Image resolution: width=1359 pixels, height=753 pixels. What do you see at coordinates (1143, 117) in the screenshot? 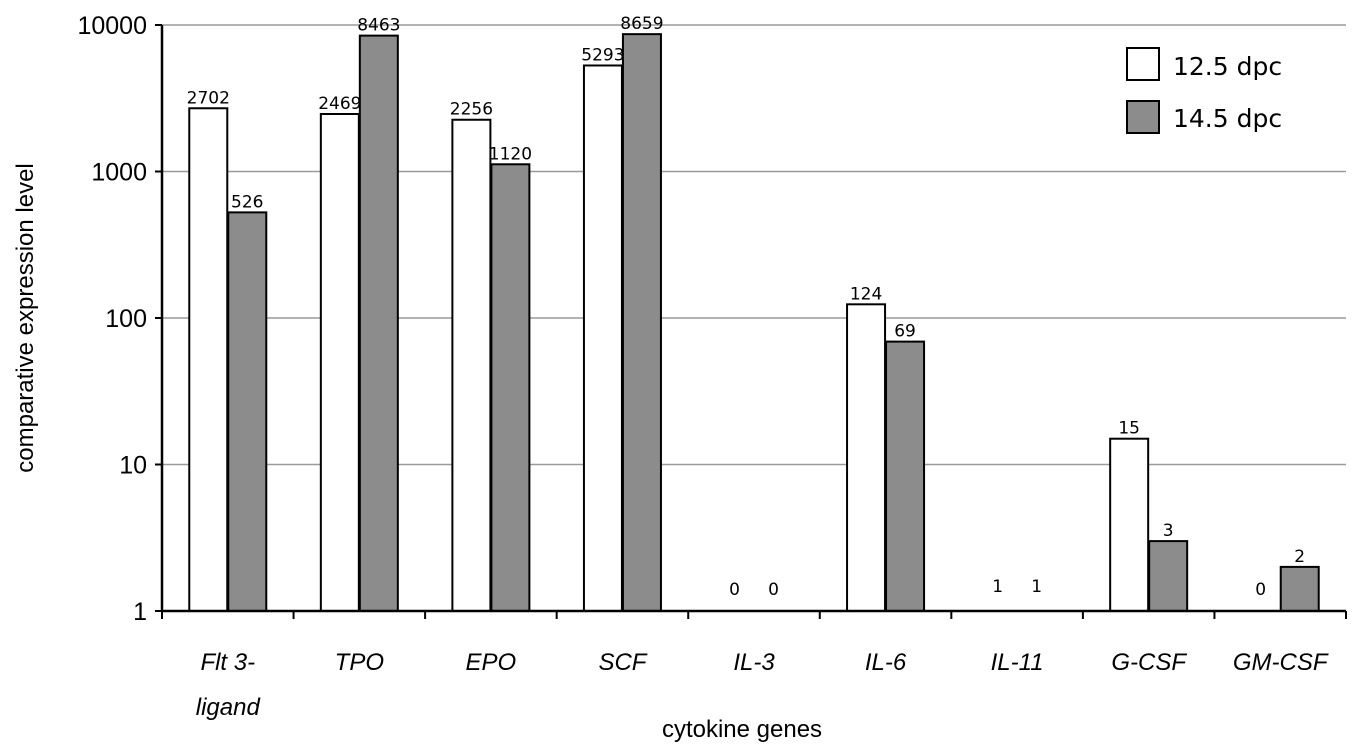
I see `legend-swatch-14-5-dpc` at bounding box center [1143, 117].